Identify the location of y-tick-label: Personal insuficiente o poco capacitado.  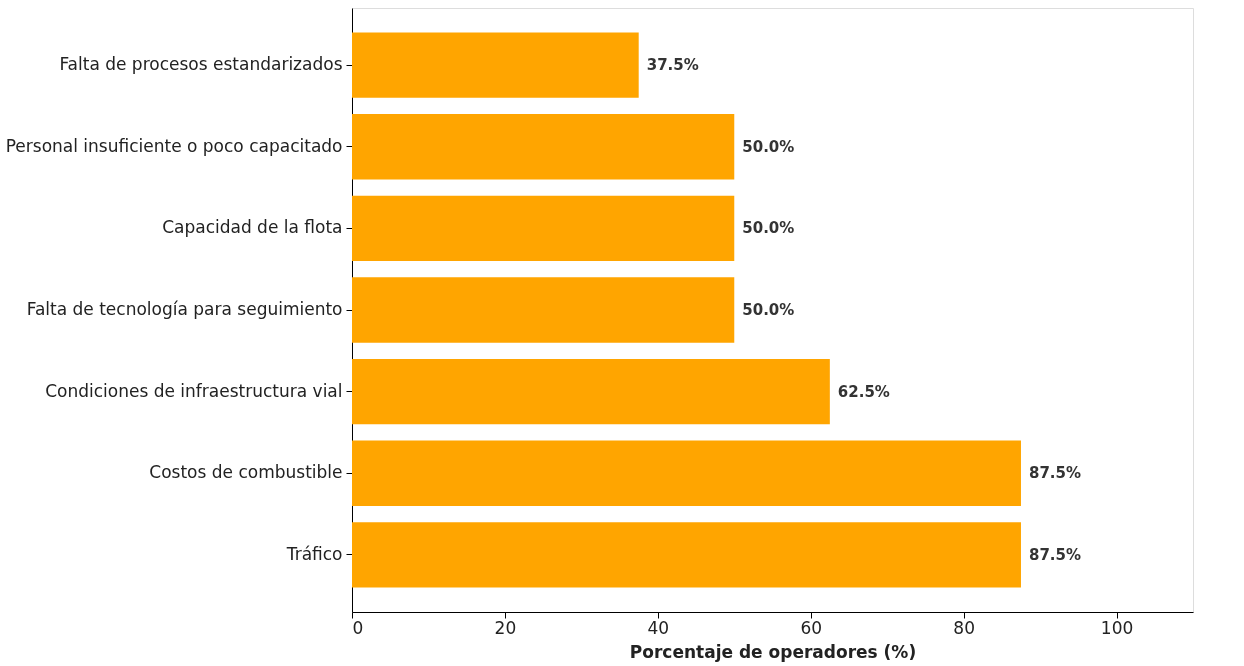
(174, 145).